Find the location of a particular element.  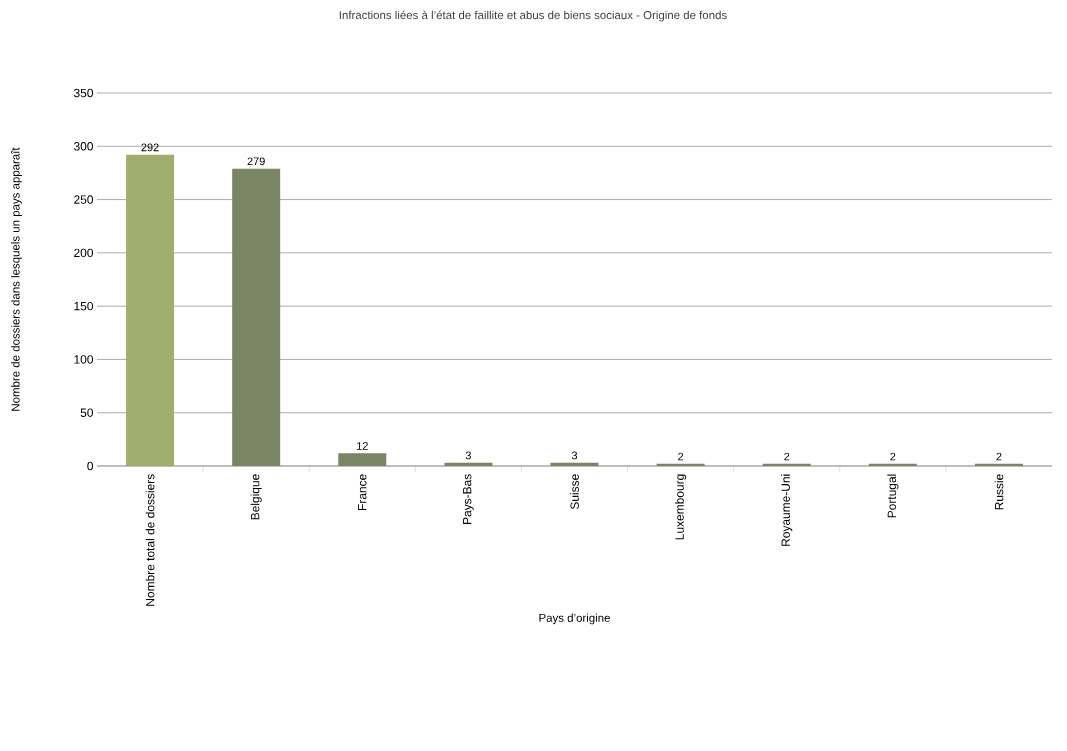

x-tick-label: France is located at coordinates (362, 492).